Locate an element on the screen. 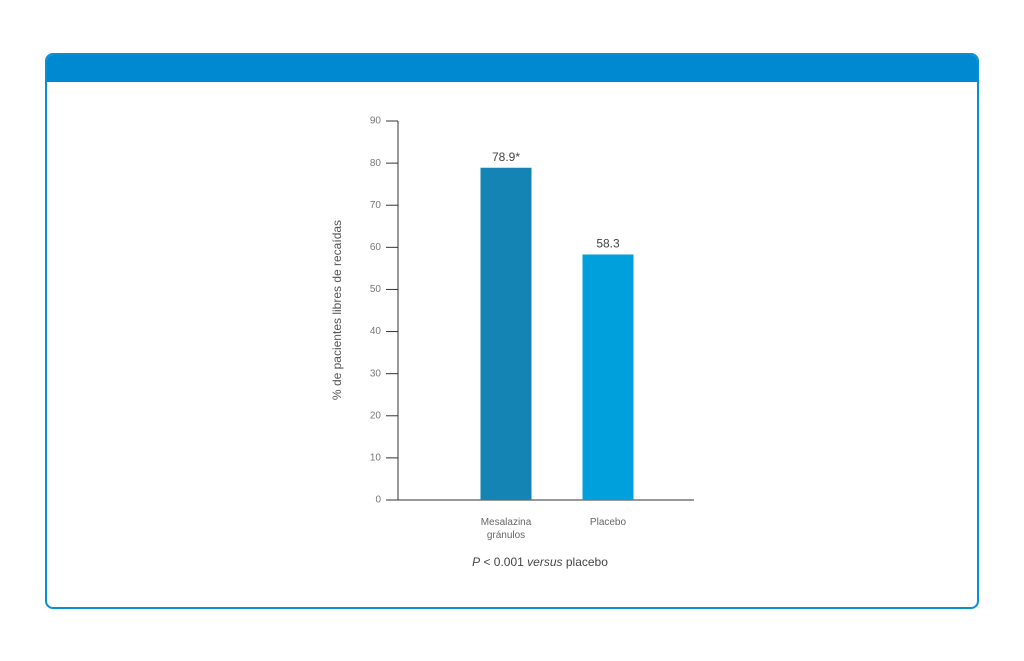 This screenshot has height=661, width=1024. footnote-part: P is located at coordinates (476, 562).